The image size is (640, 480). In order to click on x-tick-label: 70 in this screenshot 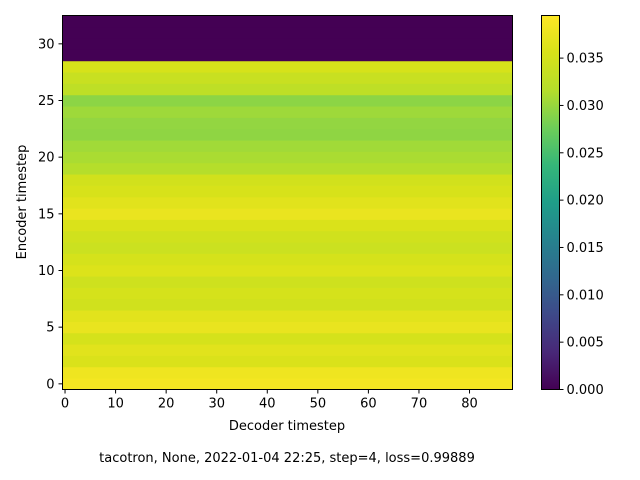, I will do `click(419, 404)`.